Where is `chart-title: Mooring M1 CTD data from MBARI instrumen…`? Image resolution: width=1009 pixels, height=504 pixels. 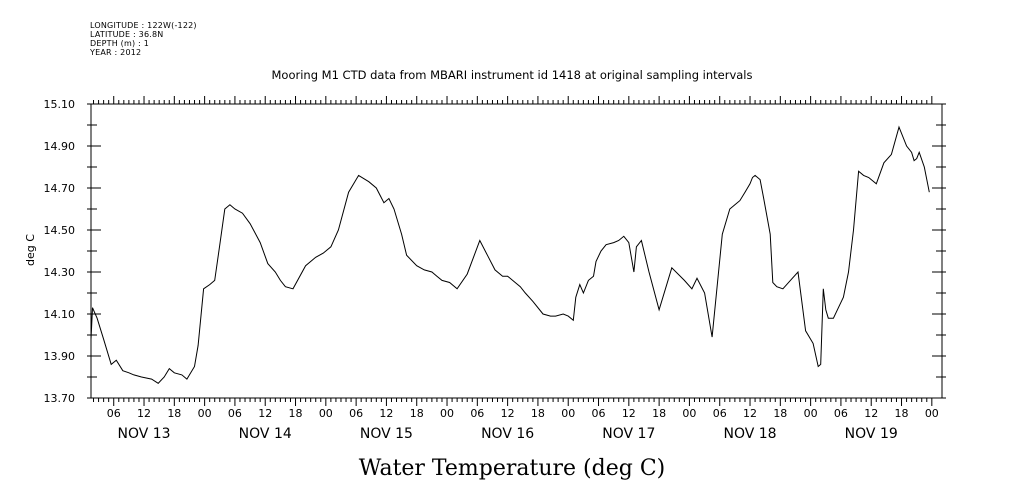 chart-title: Mooring M1 CTD data from MBARI instrumen… is located at coordinates (512, 75).